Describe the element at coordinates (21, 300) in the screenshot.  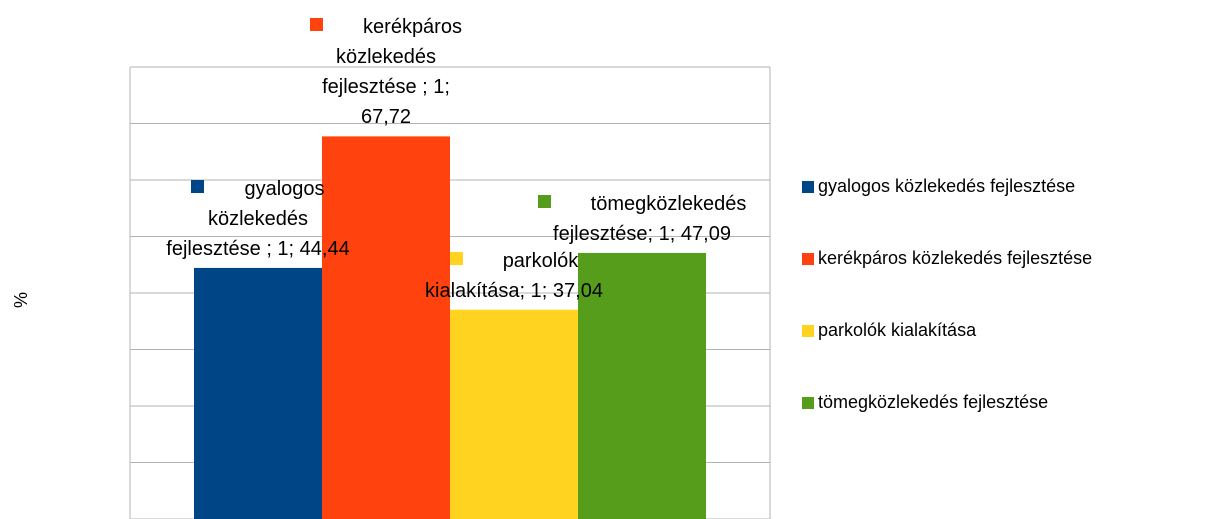
I see `y-axis-label: %` at that location.